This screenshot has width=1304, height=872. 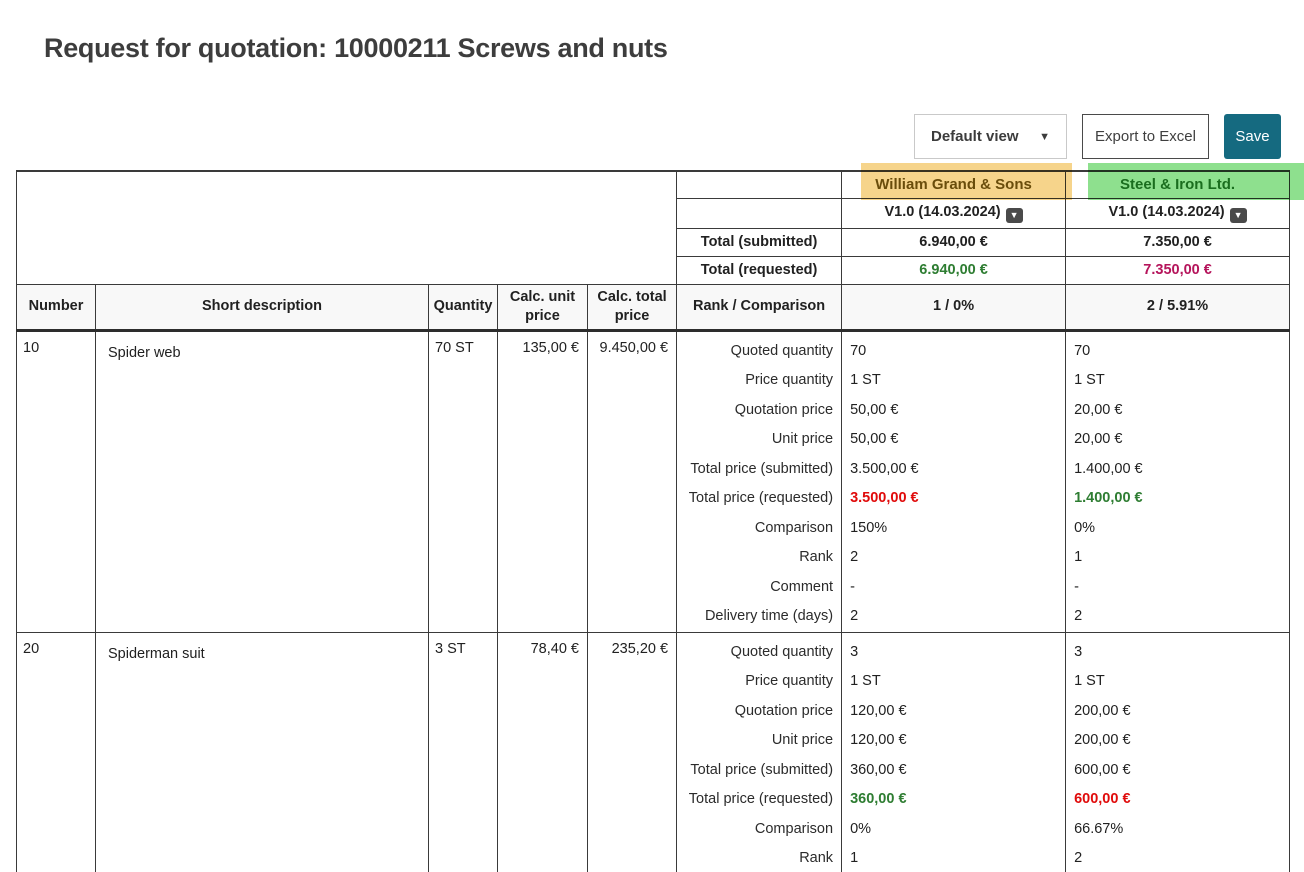 I want to click on detail-value: 3.500,00 €, so click(x=884, y=468).